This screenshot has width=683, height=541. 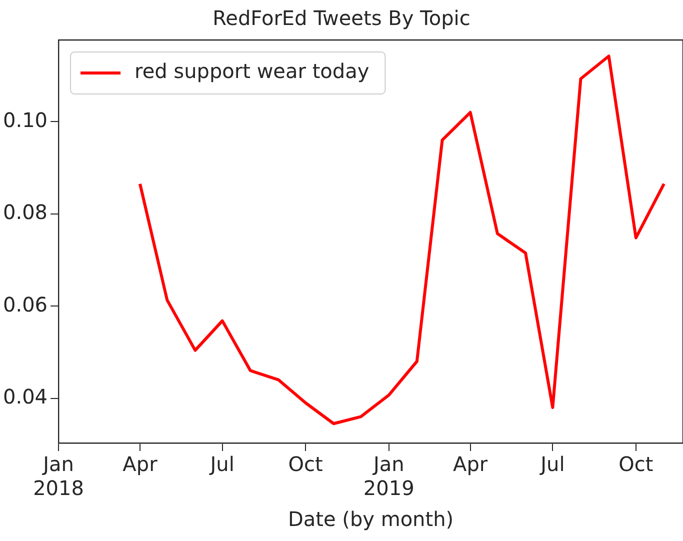 I want to click on y-tick-label: 0.04, so click(x=25, y=396).